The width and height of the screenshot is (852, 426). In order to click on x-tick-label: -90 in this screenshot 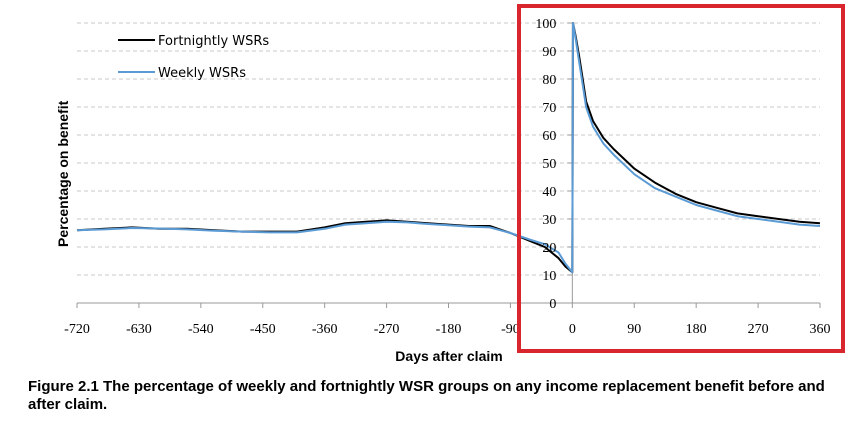, I will do `click(510, 329)`.